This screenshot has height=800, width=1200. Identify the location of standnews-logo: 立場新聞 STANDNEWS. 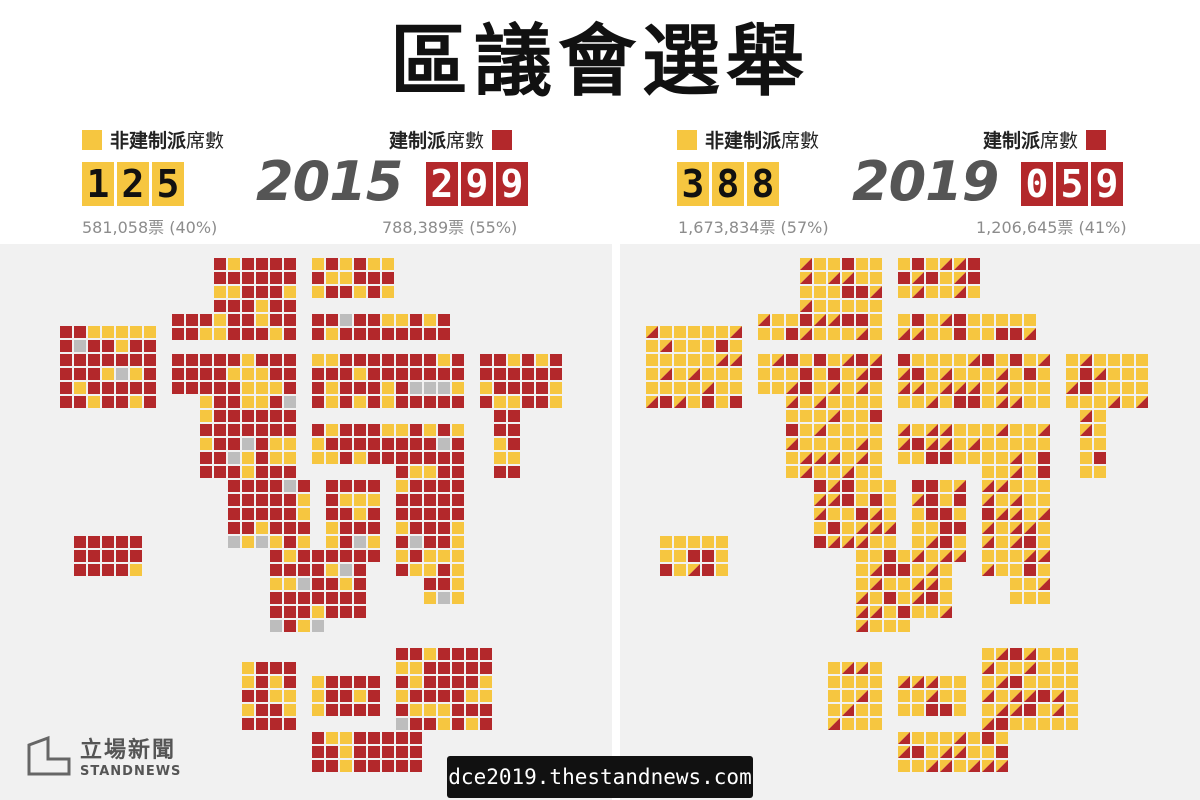
(103, 755).